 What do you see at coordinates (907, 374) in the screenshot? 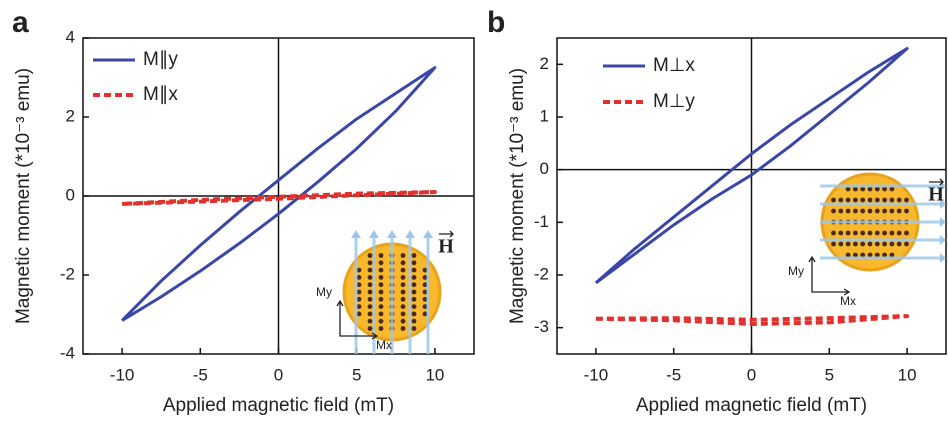
I see `x-tick-label: 10` at bounding box center [907, 374].